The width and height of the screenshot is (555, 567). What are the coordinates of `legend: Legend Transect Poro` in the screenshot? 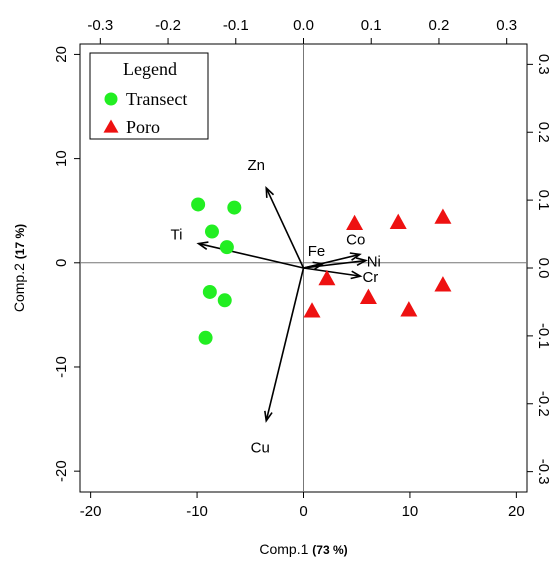 It's located at (149, 96).